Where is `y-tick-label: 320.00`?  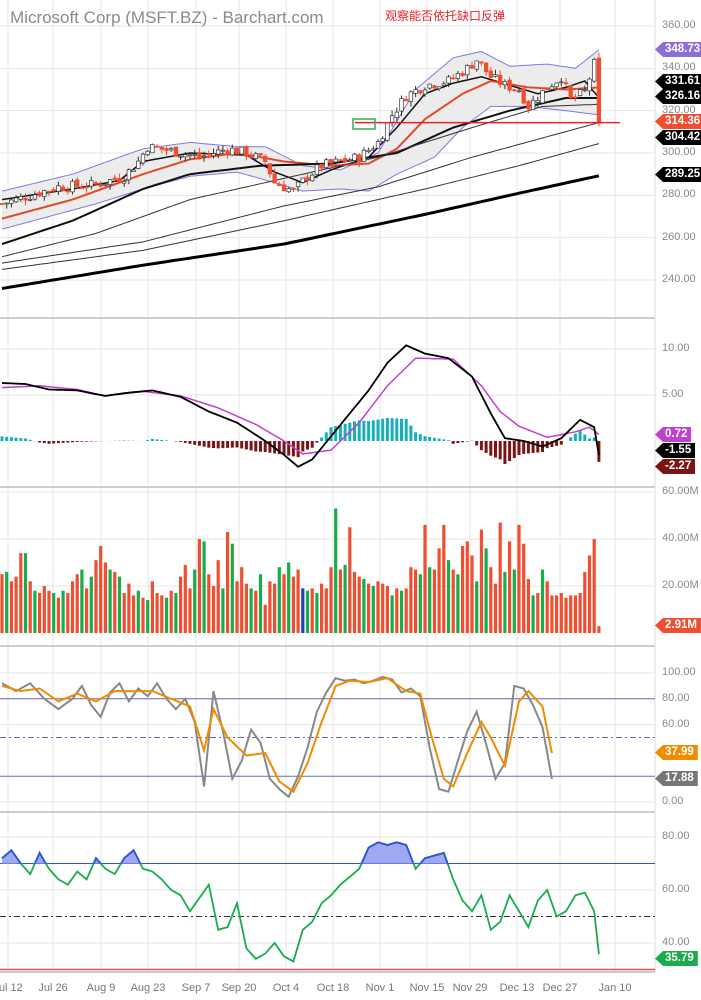 y-tick-label: 320.00 is located at coordinates (679, 109).